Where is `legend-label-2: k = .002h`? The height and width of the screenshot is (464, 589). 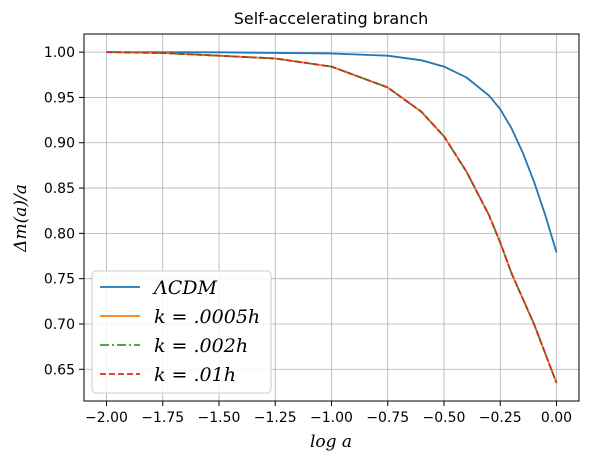
legend-label-2: k = .002h is located at coordinates (201, 346).